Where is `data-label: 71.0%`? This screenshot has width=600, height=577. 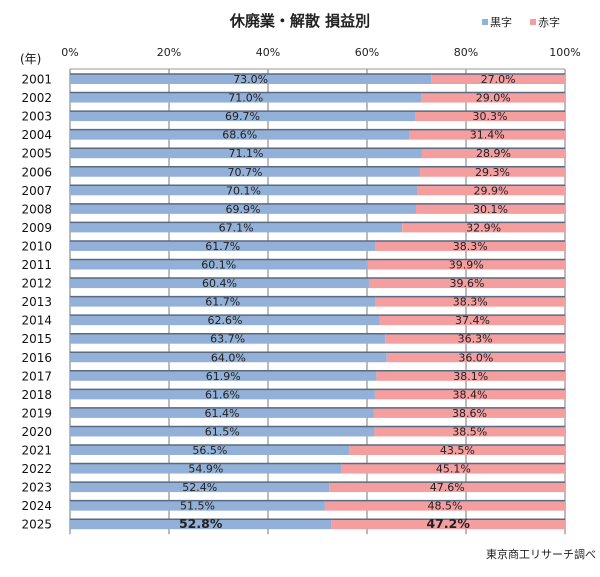 data-label: 71.0% is located at coordinates (245, 98).